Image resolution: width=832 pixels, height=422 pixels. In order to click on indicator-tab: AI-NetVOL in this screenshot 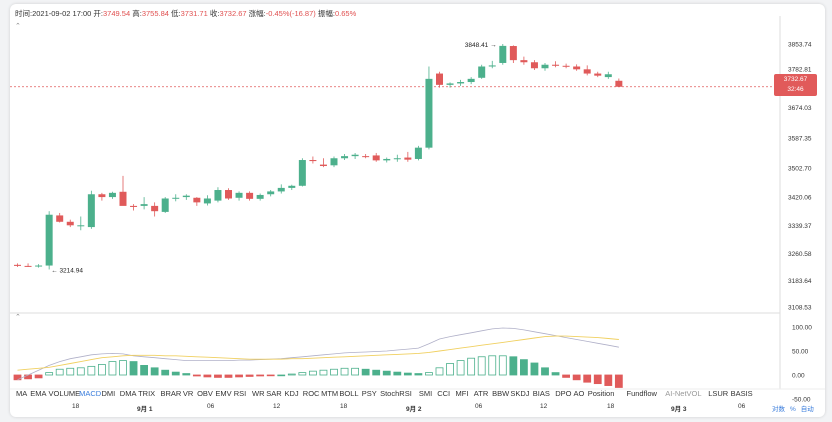, I will do `click(683, 393)`.